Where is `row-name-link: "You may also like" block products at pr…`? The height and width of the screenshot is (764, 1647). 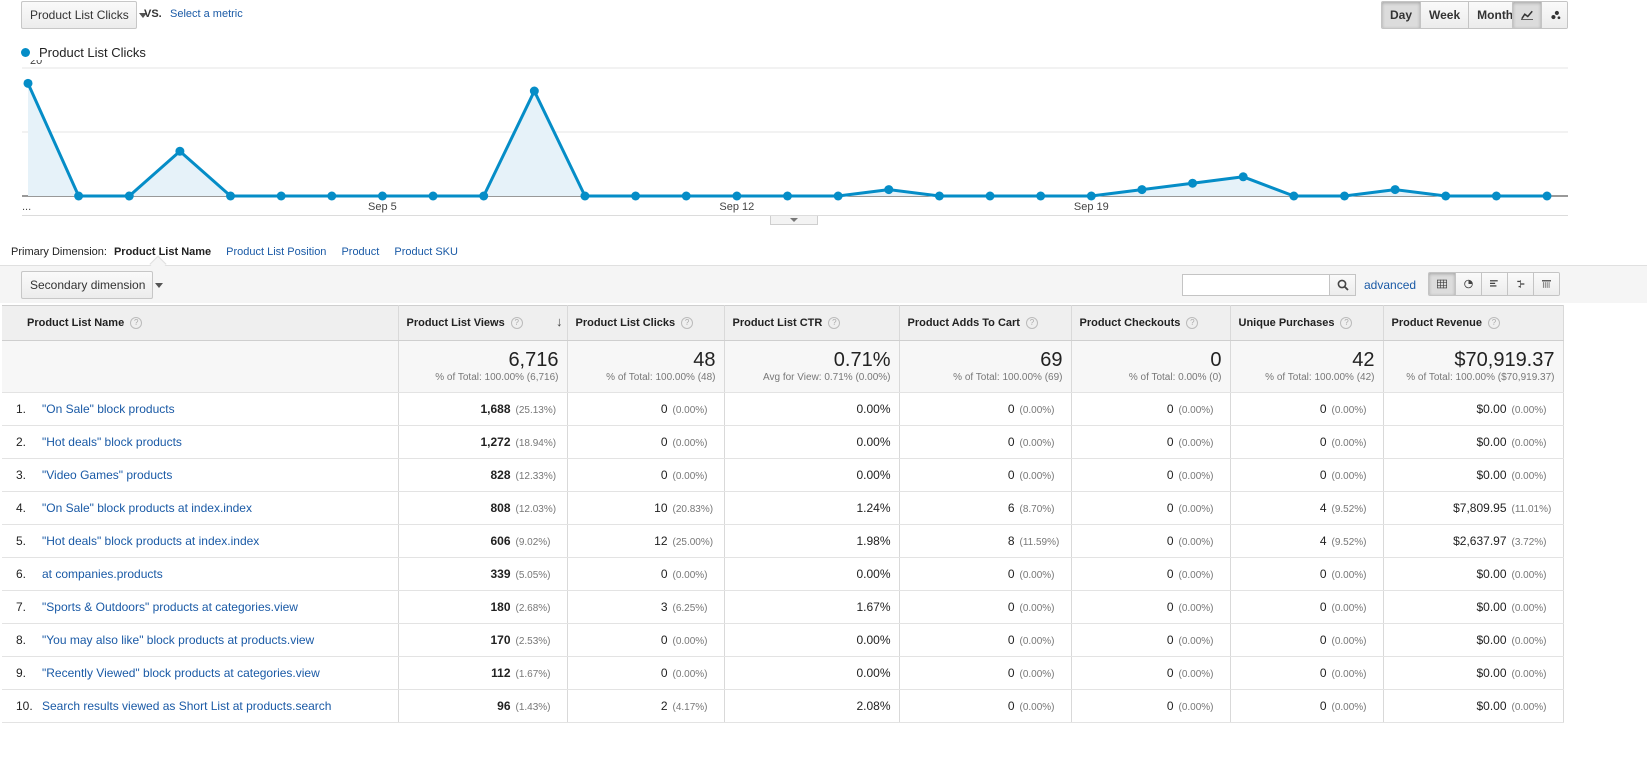
row-name-link: "You may also like" block products at pr… is located at coordinates (178, 640).